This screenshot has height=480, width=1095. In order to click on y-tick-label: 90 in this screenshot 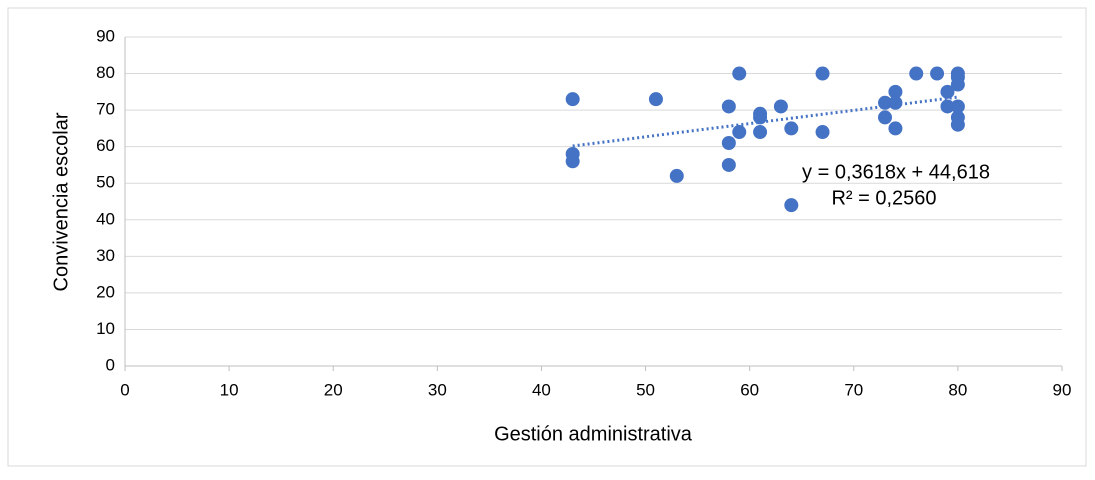, I will do `click(105, 35)`.